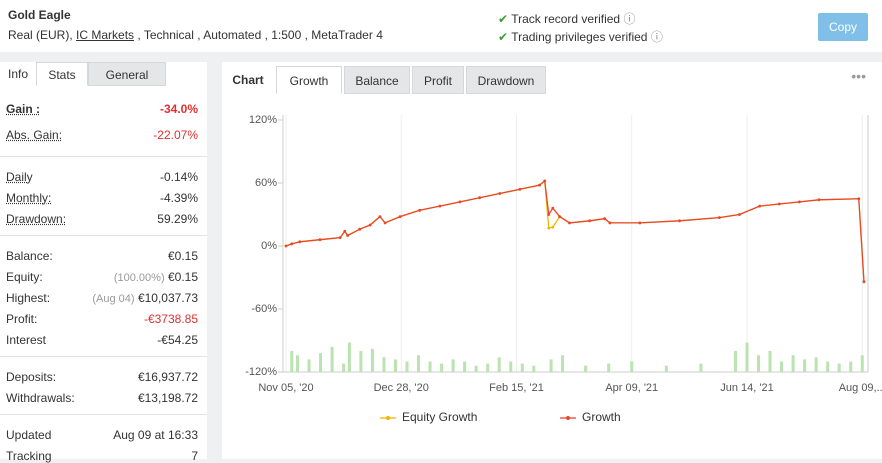  I want to click on menu-dots: •••, so click(858, 76).